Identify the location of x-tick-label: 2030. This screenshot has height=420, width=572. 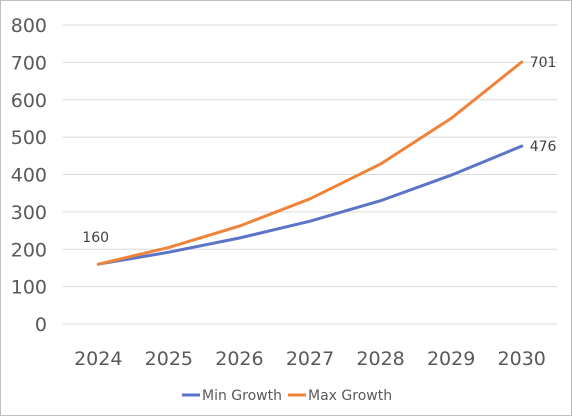
(522, 359).